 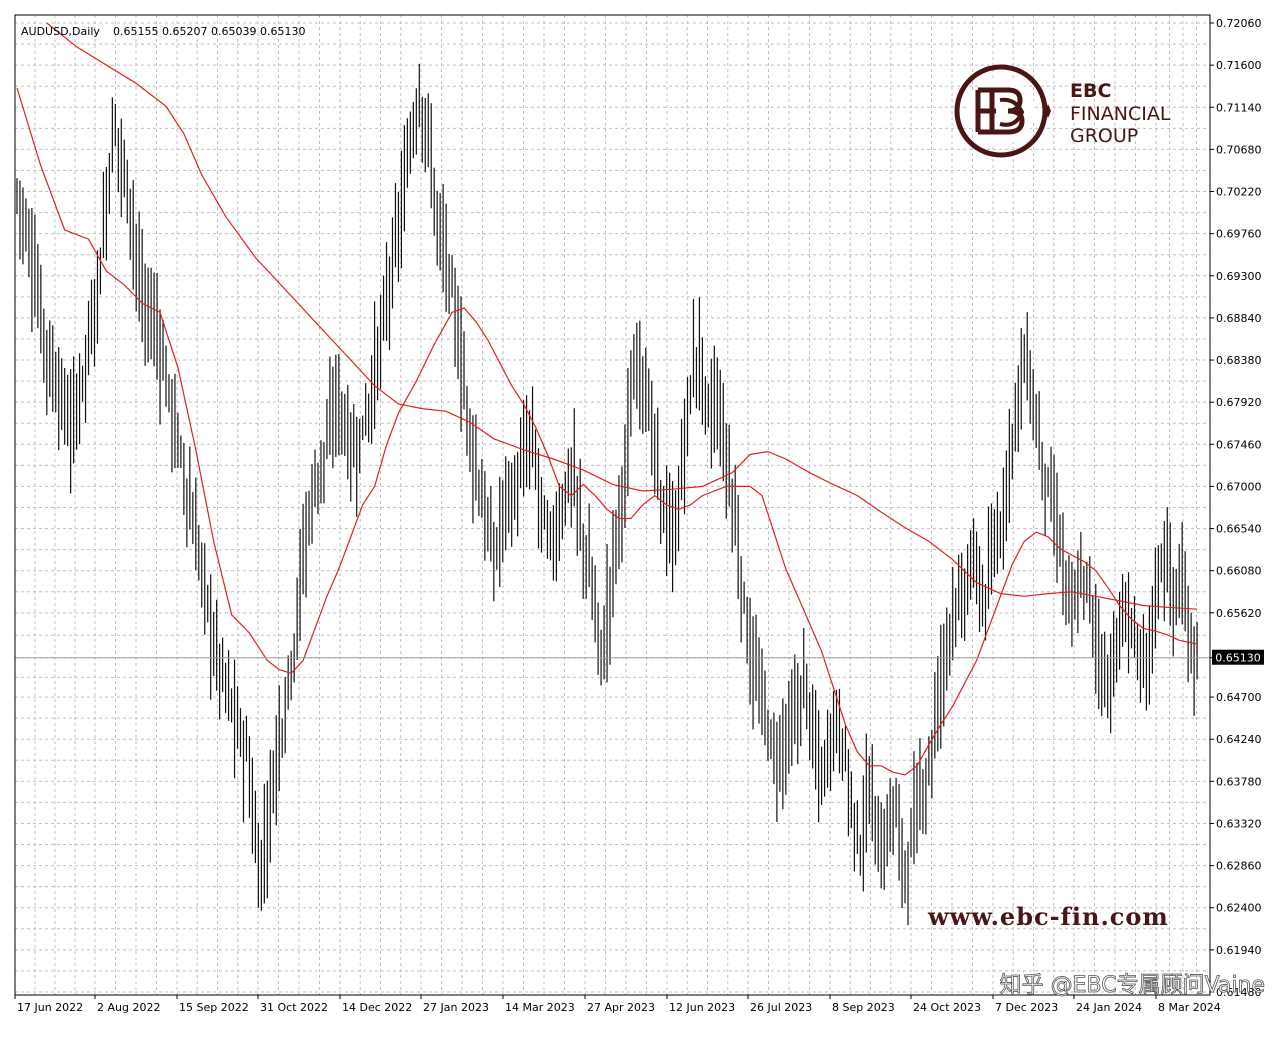 I want to click on y-tick-label: 0.63320, so click(x=1239, y=823).